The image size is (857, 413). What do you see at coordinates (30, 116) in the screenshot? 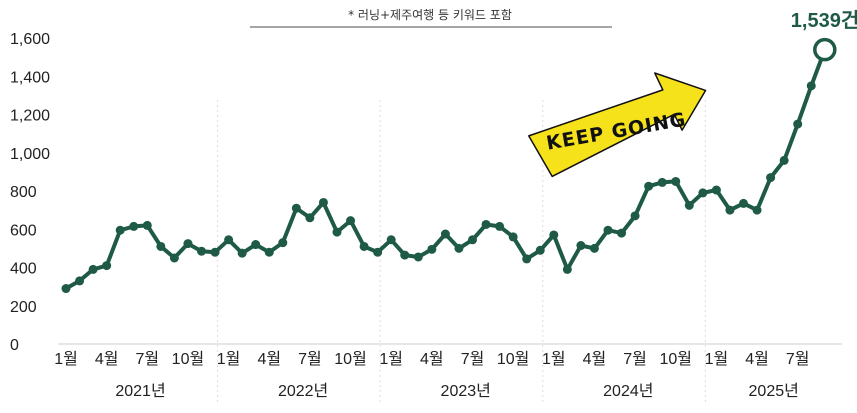
I see `y-tick-label: 1,200` at bounding box center [30, 116].